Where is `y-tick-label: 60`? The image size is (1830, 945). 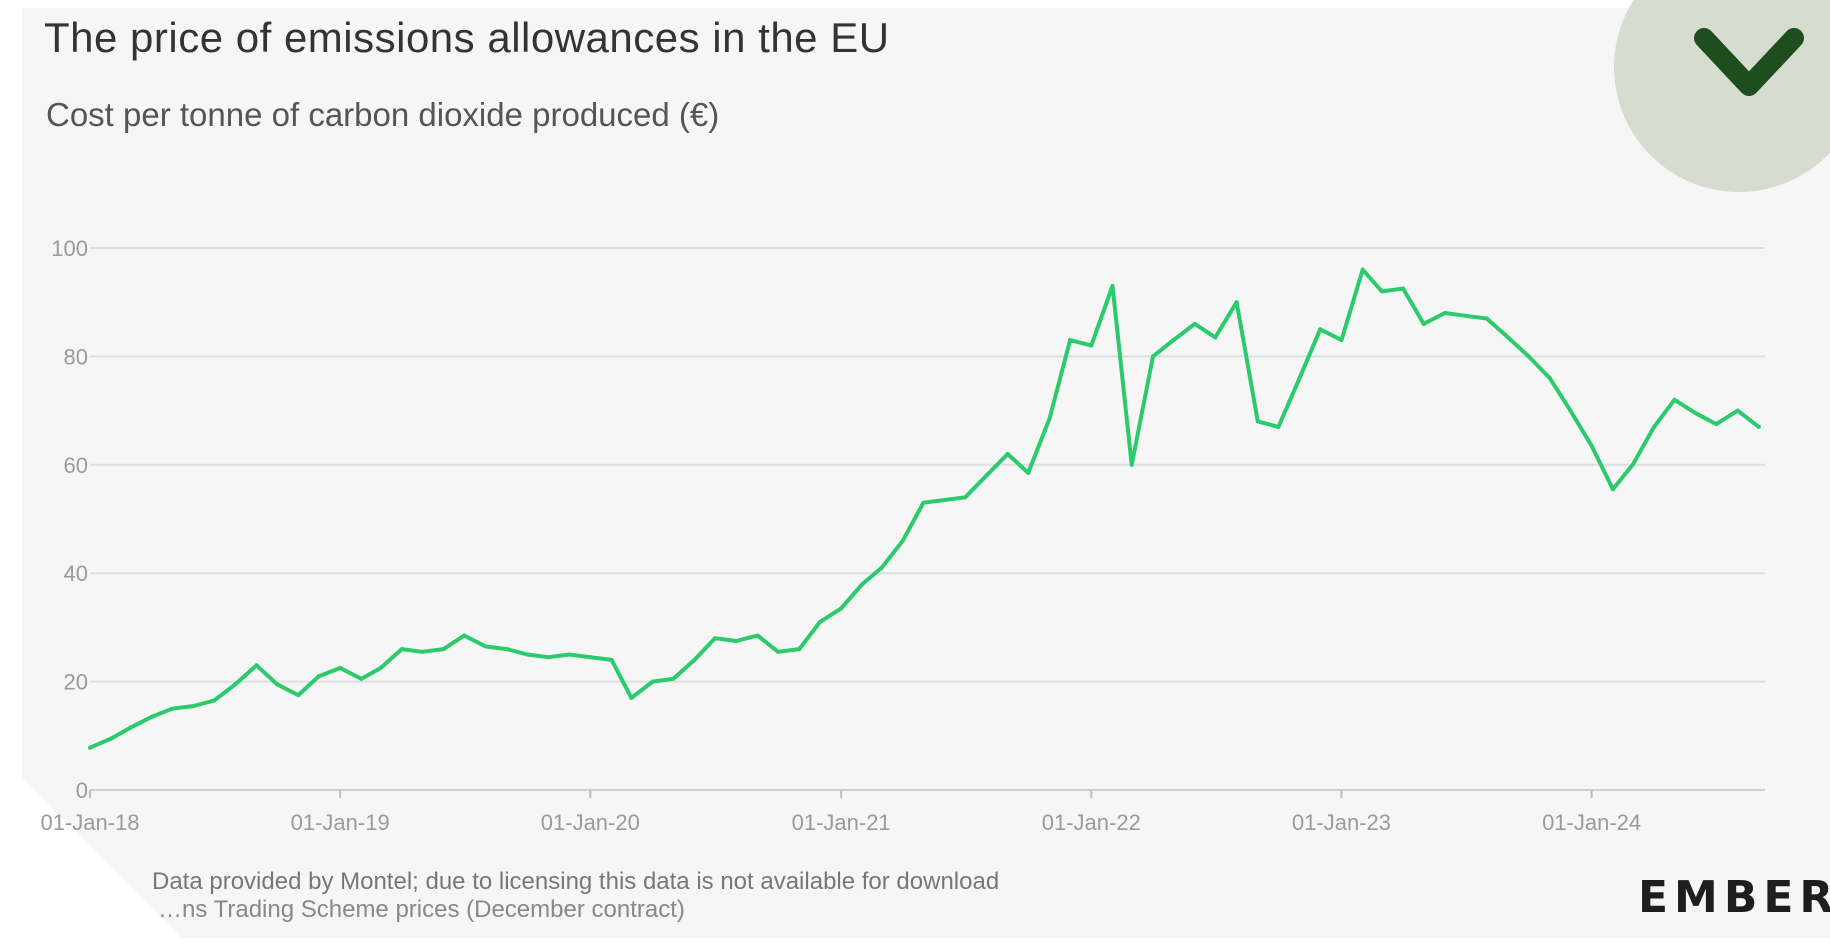 y-tick-label: 60 is located at coordinates (76, 465).